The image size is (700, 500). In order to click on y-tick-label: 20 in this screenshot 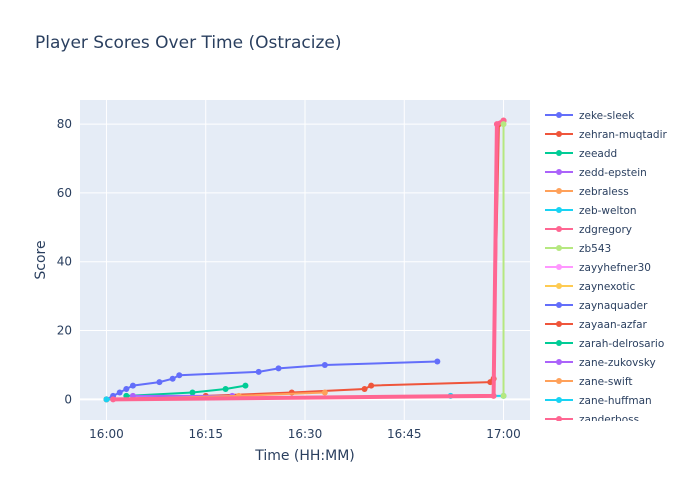, I will do `click(64, 331)`.